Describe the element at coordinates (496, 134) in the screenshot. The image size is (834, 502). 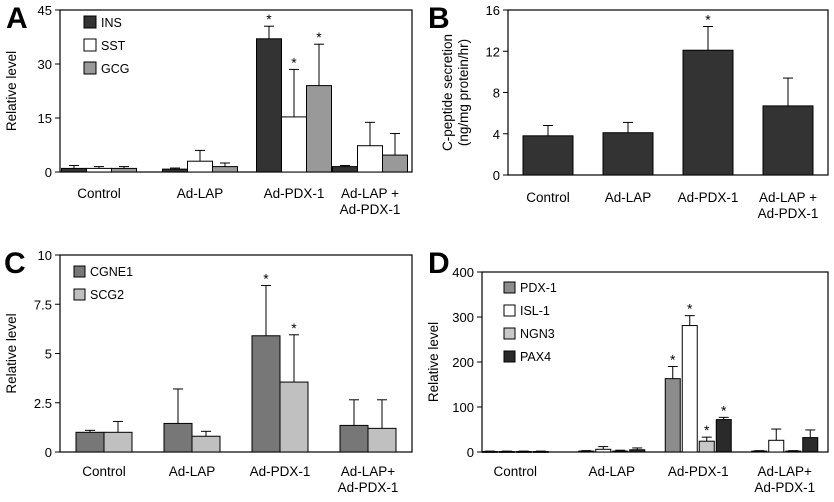
I see `y-tick-label: 4` at that location.